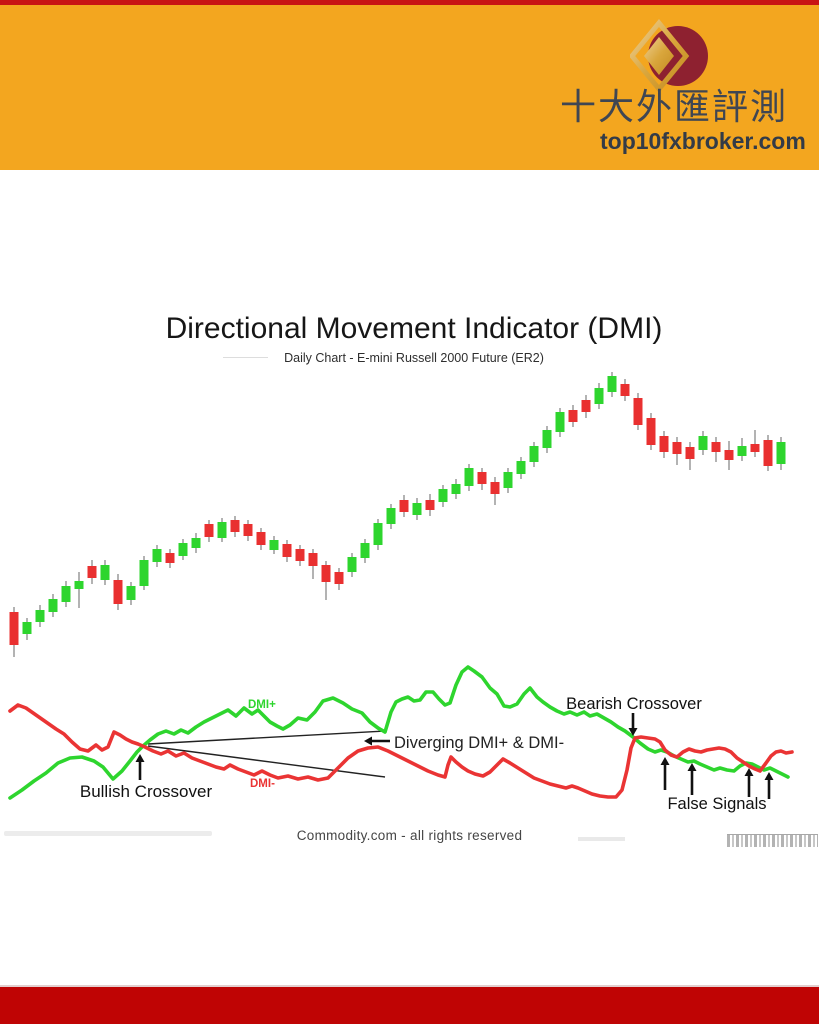  Describe the element at coordinates (409, 2) in the screenshot. I see `top-red-stripe` at that location.